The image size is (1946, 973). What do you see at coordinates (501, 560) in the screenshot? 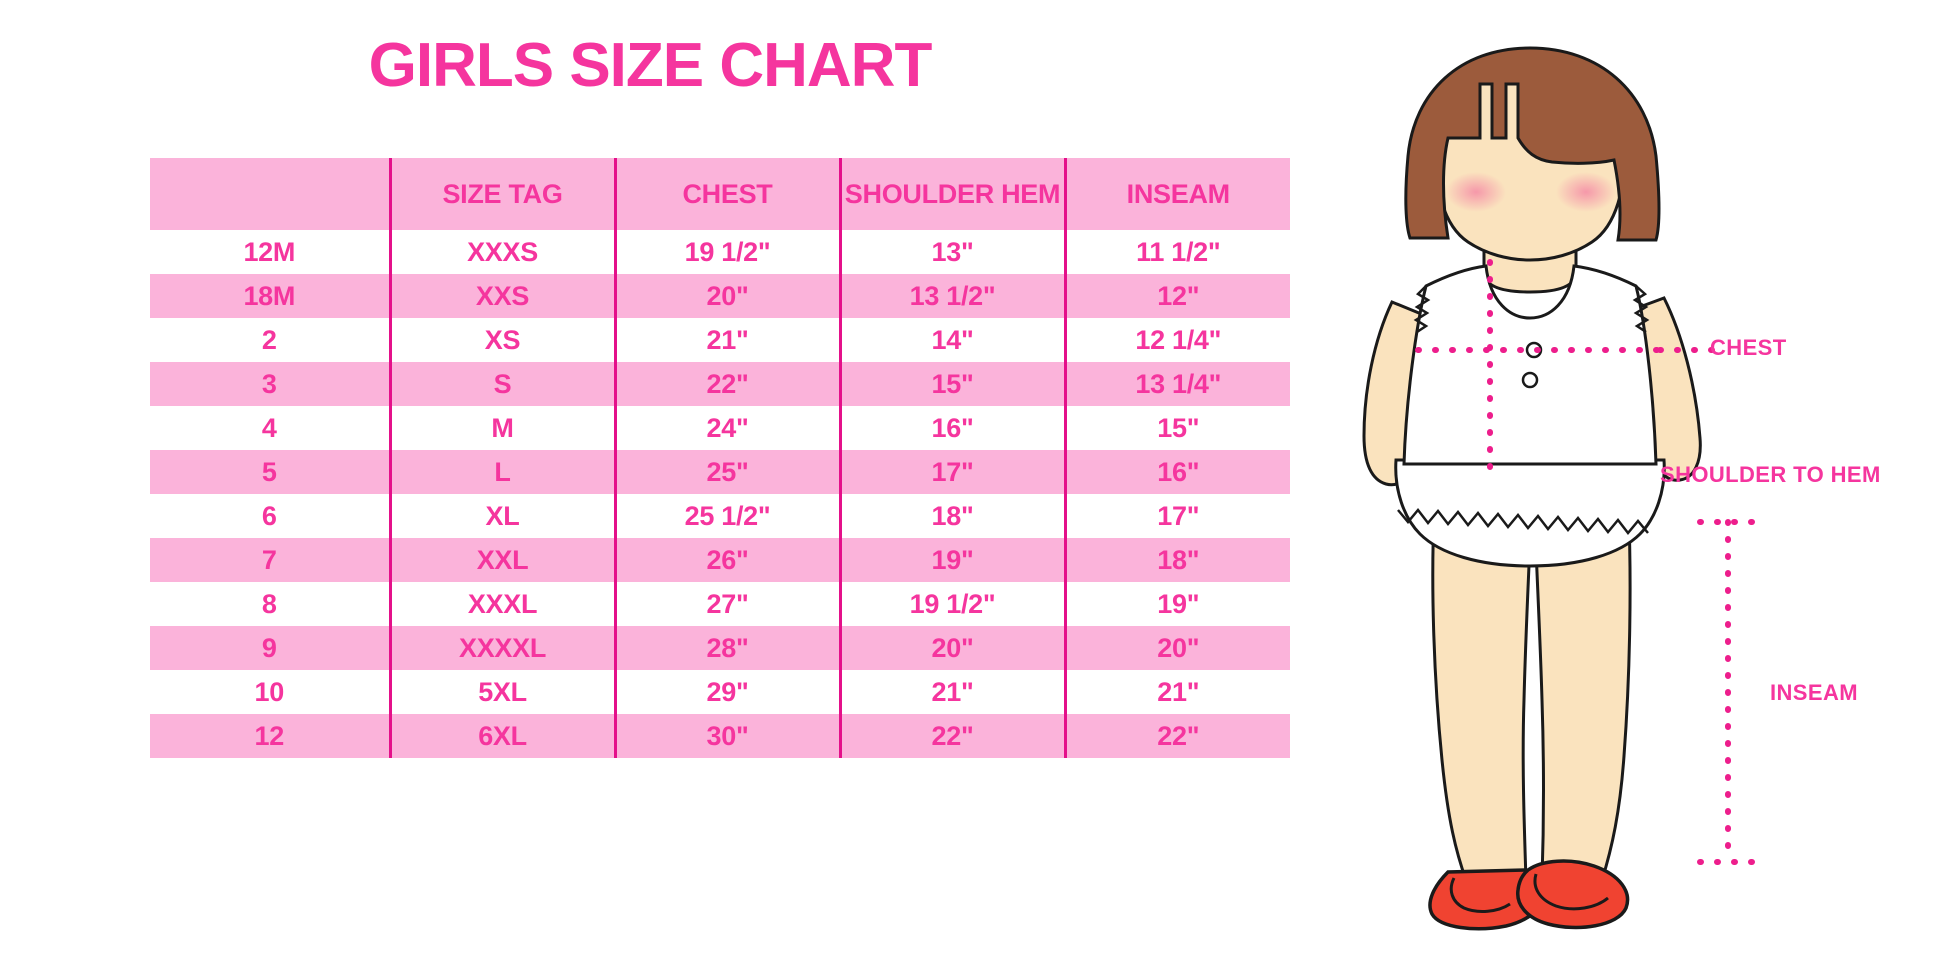
I see `cell-size-tag: XXL` at bounding box center [501, 560].